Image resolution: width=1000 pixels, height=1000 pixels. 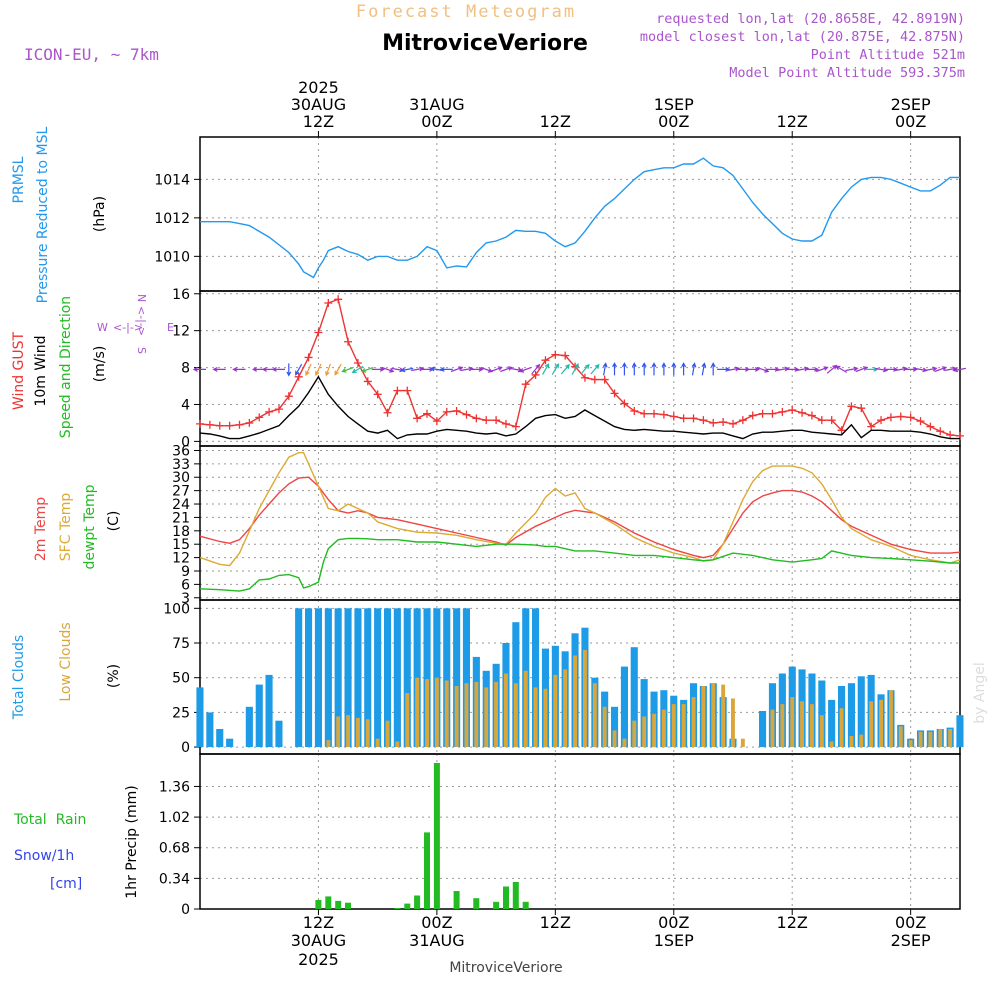 I want to click on y-tick-label: 4, so click(x=185, y=405).